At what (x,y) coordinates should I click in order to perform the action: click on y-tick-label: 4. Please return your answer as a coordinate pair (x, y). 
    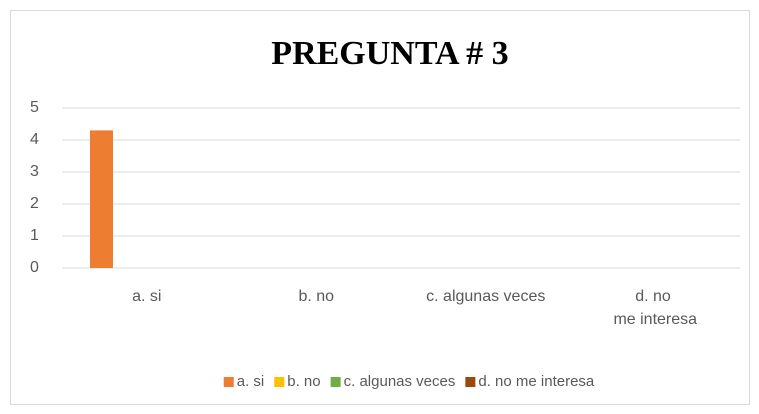
    Looking at the image, I should click on (34, 139).